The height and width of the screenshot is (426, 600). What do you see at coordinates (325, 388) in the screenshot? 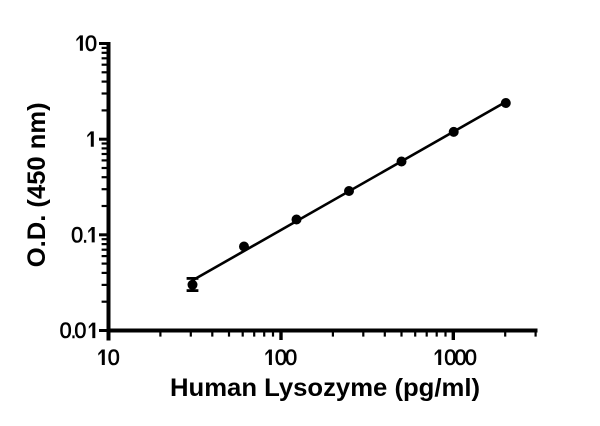
I see `svg-text: Human Lysozyme (pg/ml)` at bounding box center [325, 388].